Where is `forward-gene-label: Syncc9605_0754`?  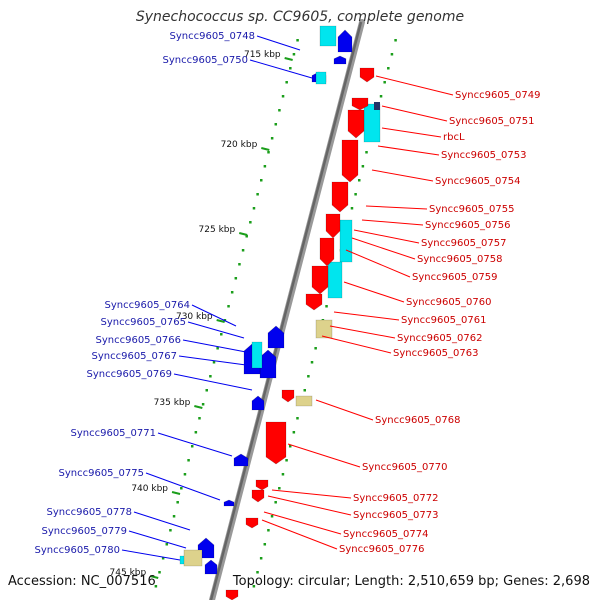
forward-gene-label: Syncc9605_0754 is located at coordinates (478, 181).